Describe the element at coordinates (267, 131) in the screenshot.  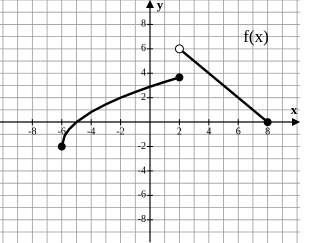
I see `x-tick-label: 8` at that location.